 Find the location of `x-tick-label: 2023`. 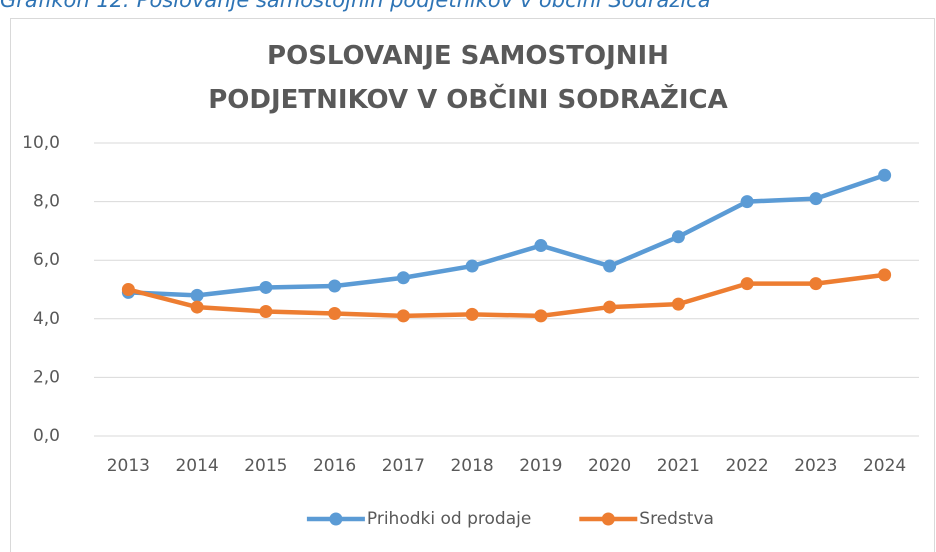

x-tick-label: 2023 is located at coordinates (815, 466).